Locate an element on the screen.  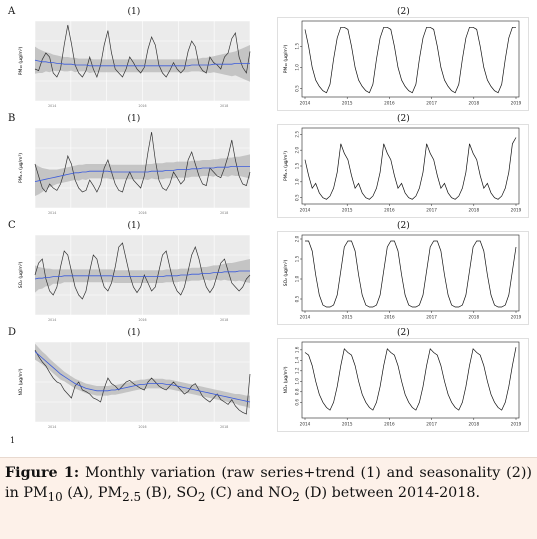
panel-title-b-1: (1) is located at coordinates (134, 119).